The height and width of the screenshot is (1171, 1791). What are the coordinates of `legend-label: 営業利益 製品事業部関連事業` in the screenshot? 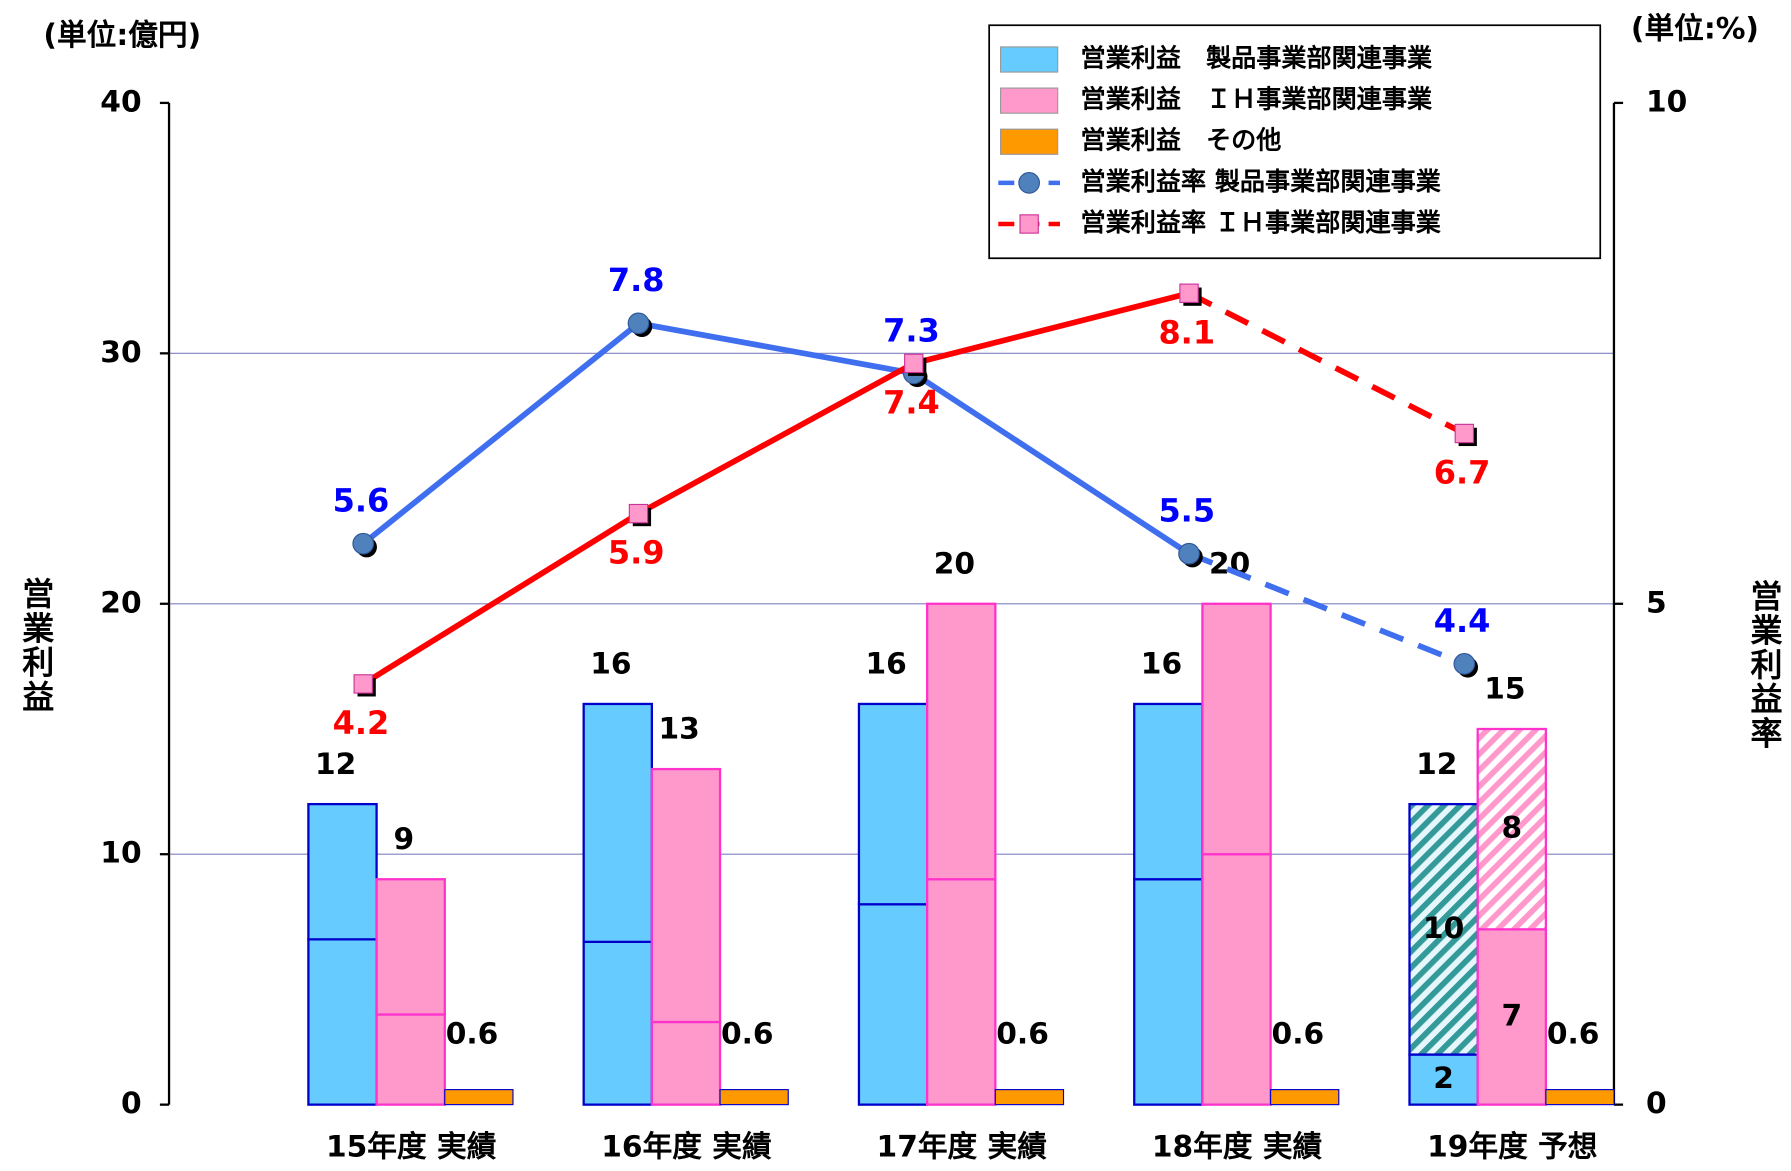 It's located at (1257, 58).